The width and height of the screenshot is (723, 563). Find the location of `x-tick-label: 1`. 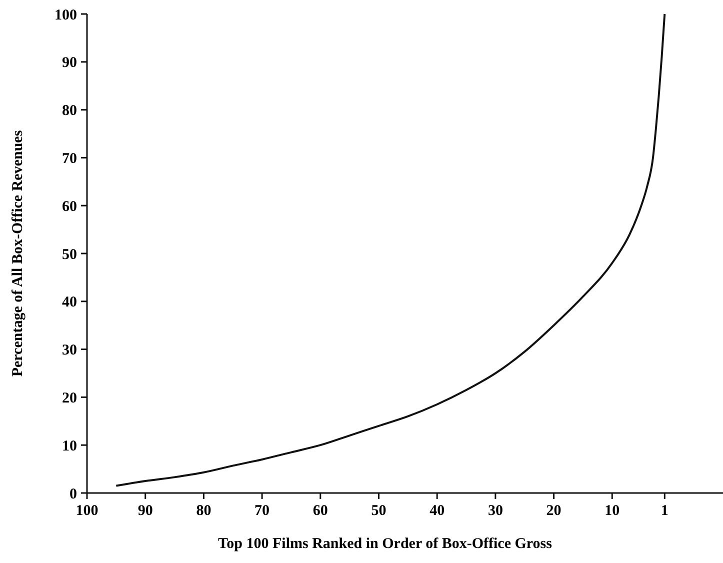

x-tick-label: 1 is located at coordinates (664, 511).